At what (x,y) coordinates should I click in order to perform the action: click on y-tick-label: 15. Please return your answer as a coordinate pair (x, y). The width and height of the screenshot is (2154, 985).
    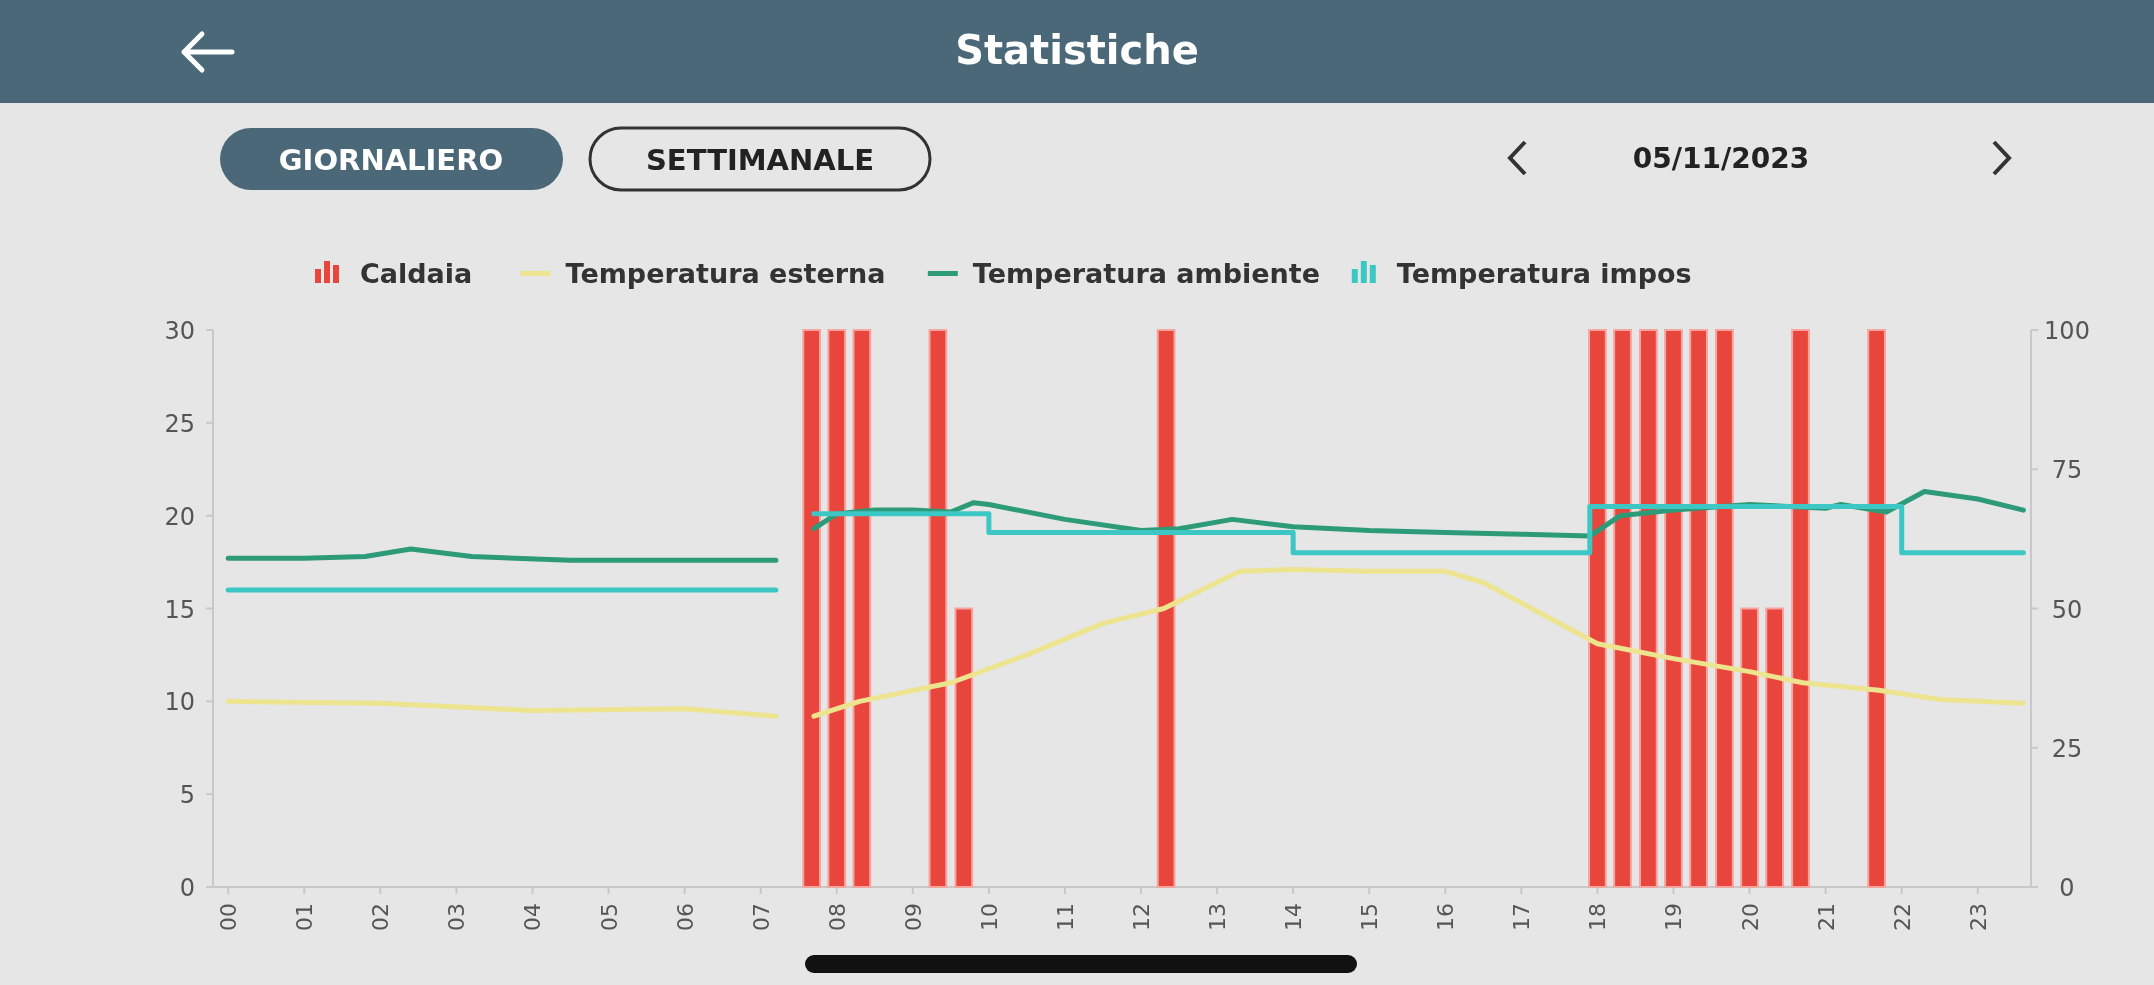
    Looking at the image, I should click on (179, 609).